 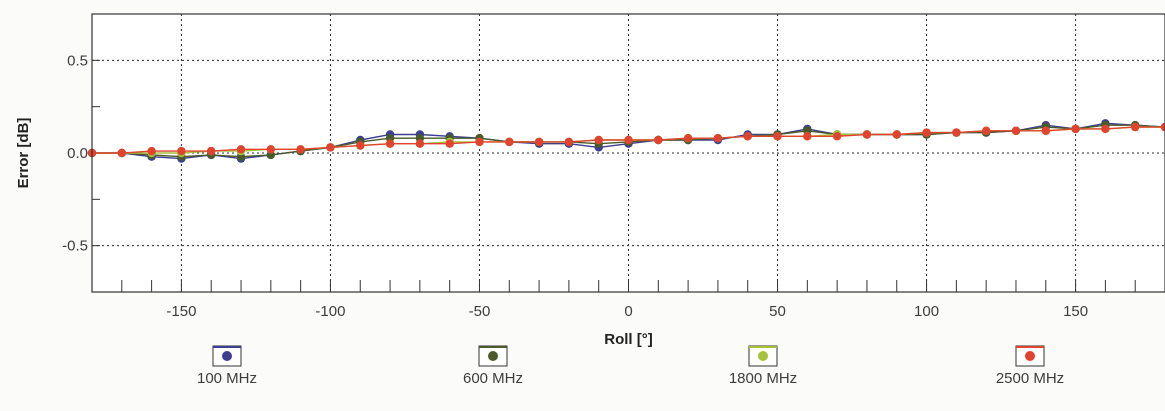 I want to click on legend-item: 2500 MHz, so click(x=1030, y=366).